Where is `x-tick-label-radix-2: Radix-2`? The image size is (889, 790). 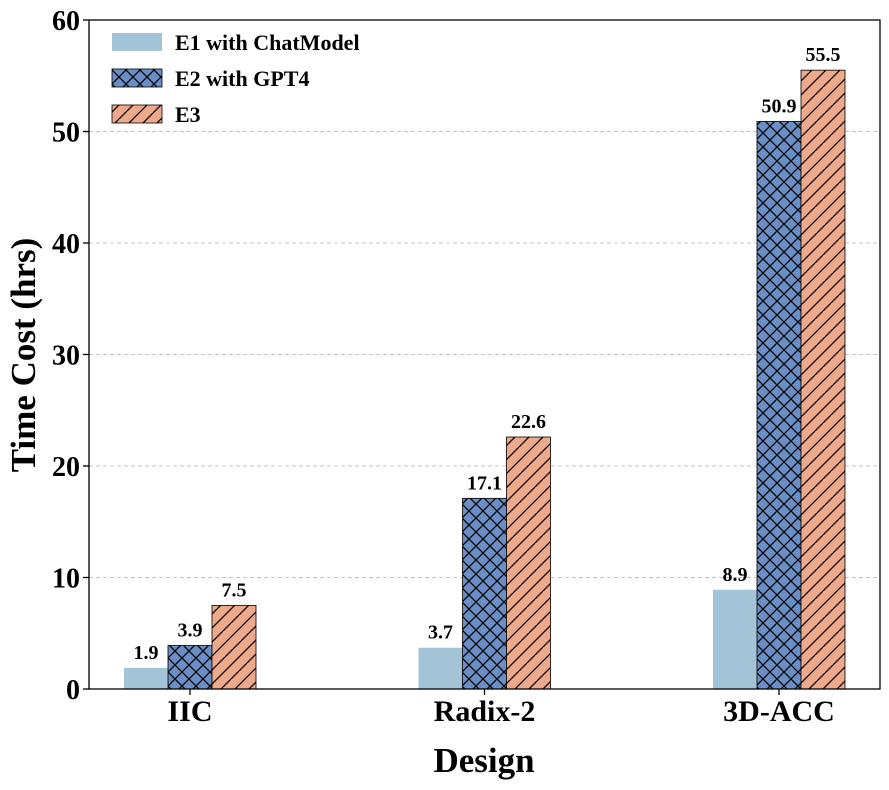
x-tick-label-radix-2: Radix-2 is located at coordinates (485, 711).